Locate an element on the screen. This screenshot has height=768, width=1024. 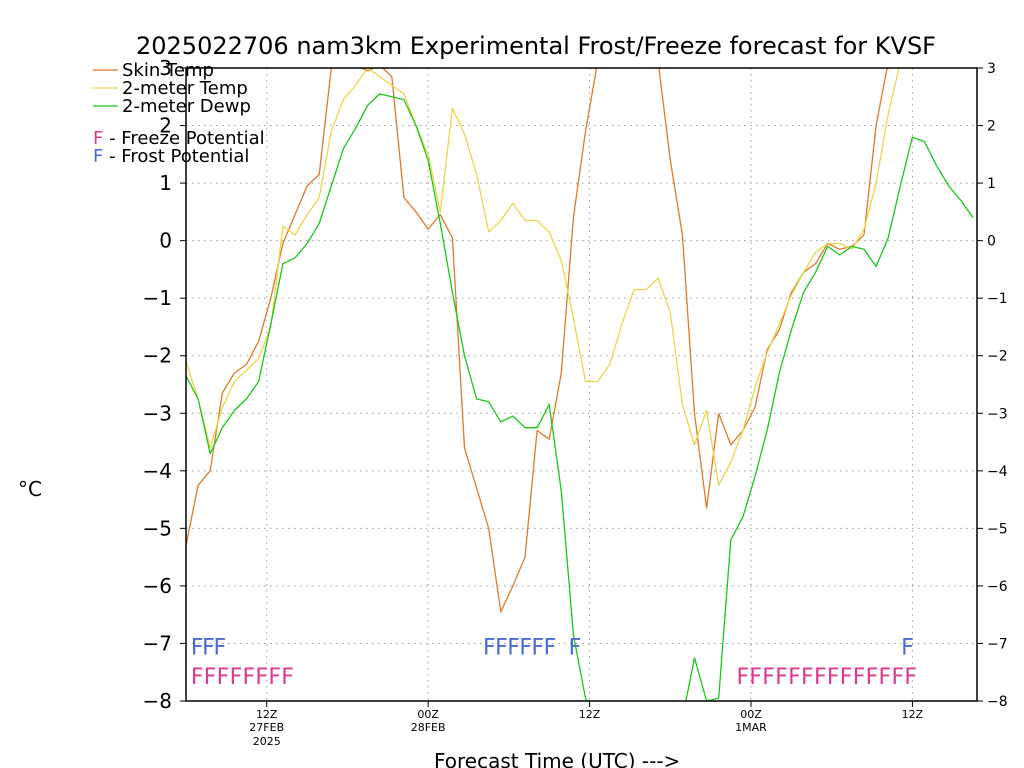
y-tick-label-right: −1 is located at coordinates (997, 299).